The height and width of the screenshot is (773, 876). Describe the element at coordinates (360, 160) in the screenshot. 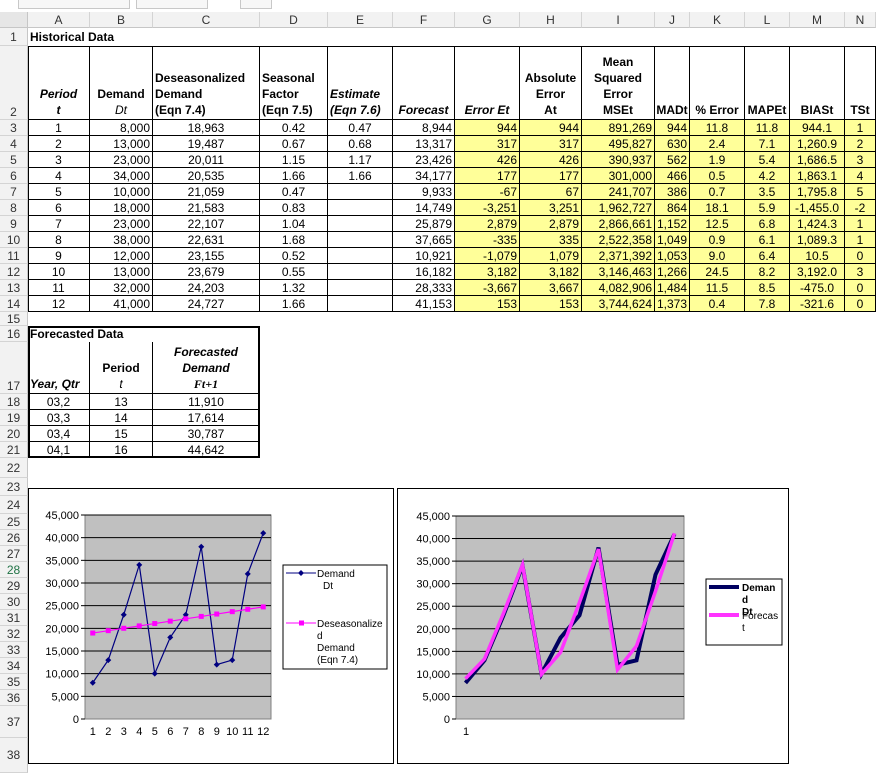

I see `table-cell: 1.17` at that location.